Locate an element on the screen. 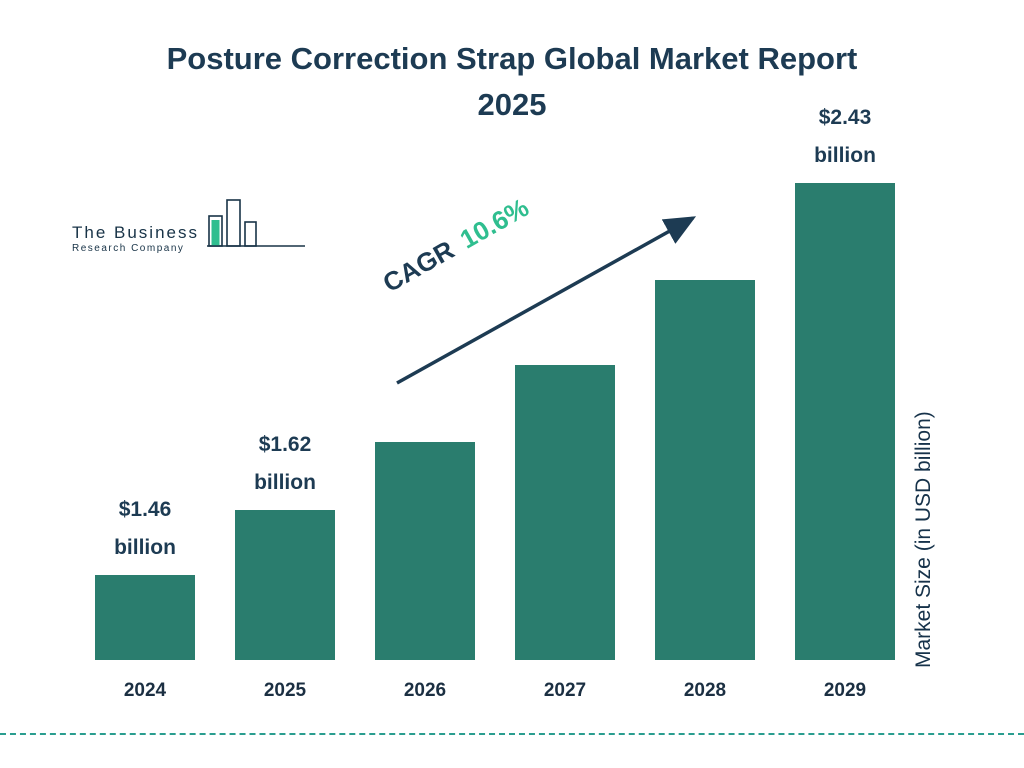 The height and width of the screenshot is (768, 1024). x-tick-2025: 2025 is located at coordinates (285, 690).